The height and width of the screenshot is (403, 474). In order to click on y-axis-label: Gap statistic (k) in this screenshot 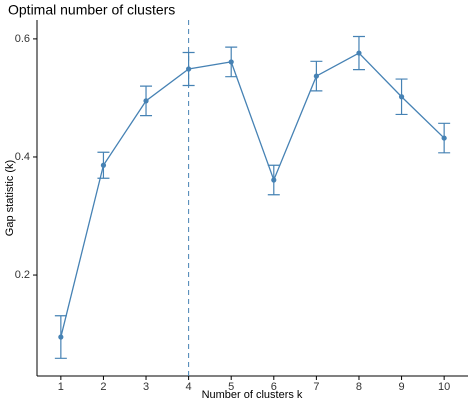, I will do `click(10, 198)`.